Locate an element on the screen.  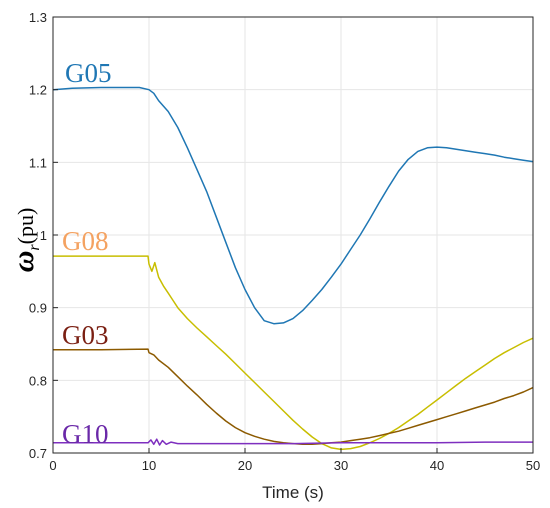
y-axis-label: ωr(pu) is located at coordinates (25, 240).